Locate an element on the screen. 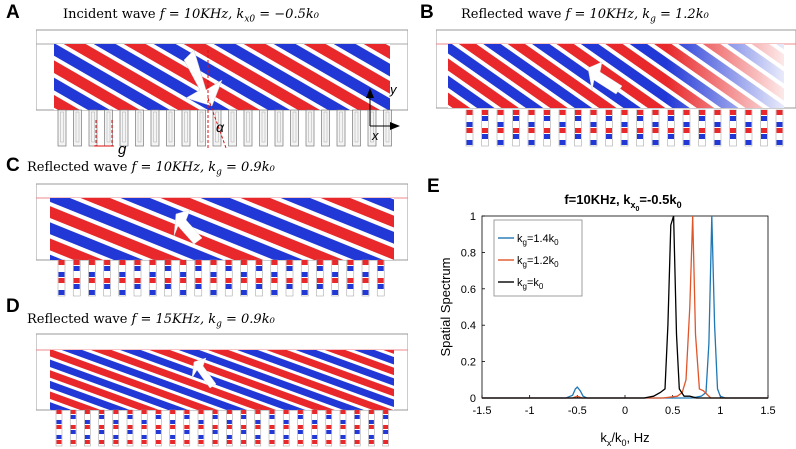 This screenshot has height=449, width=796. panel-label-c: C is located at coordinates (13, 165).